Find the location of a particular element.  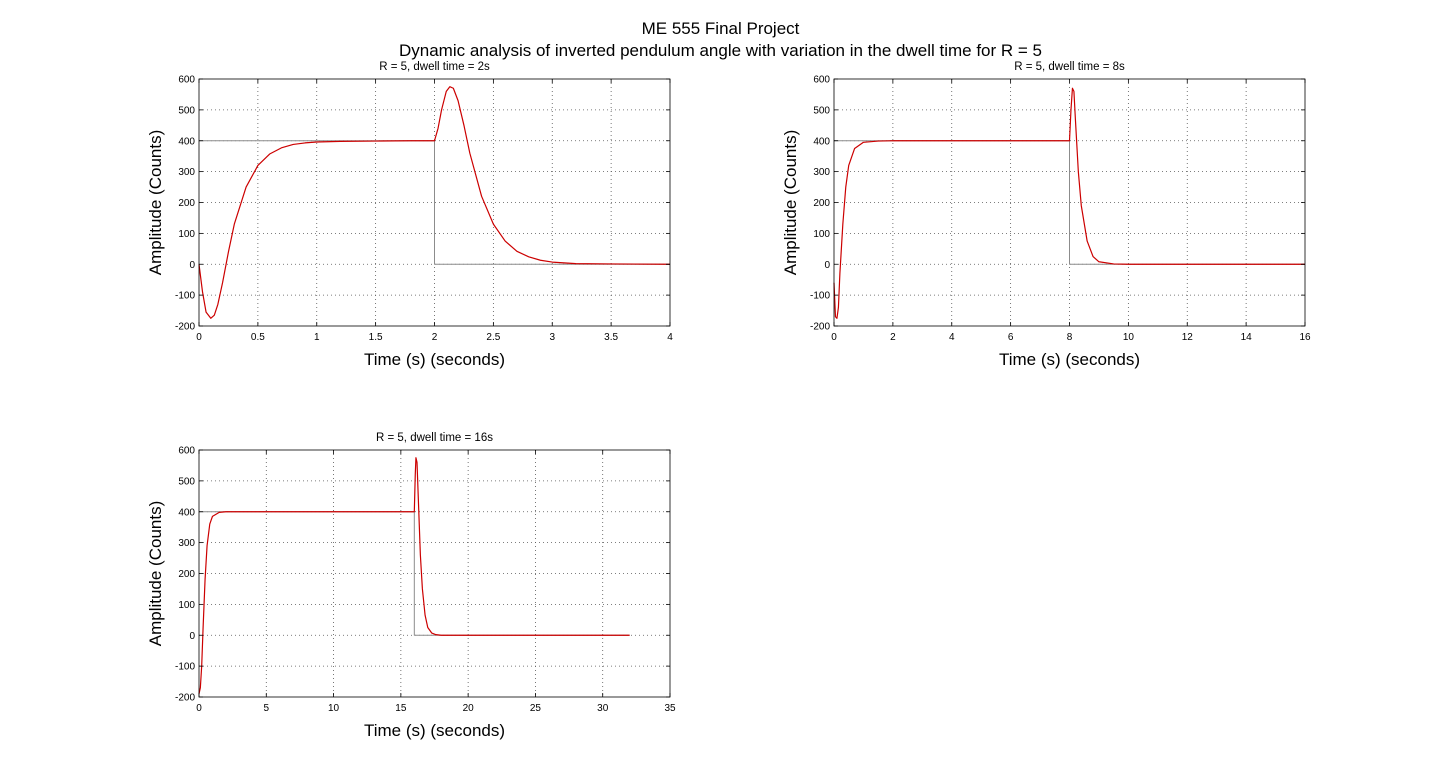

x-tick-label: 2.5 is located at coordinates (493, 337).